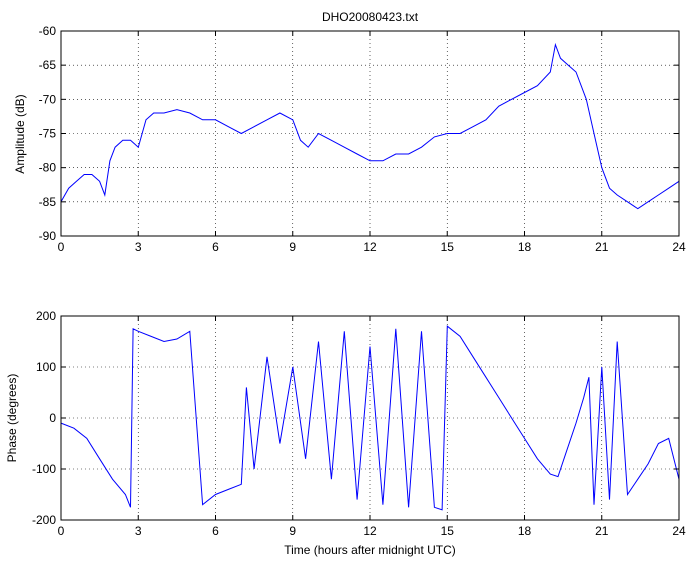 The width and height of the screenshot is (693, 565). I want to click on phase-xtick-label: 9, so click(292, 531).